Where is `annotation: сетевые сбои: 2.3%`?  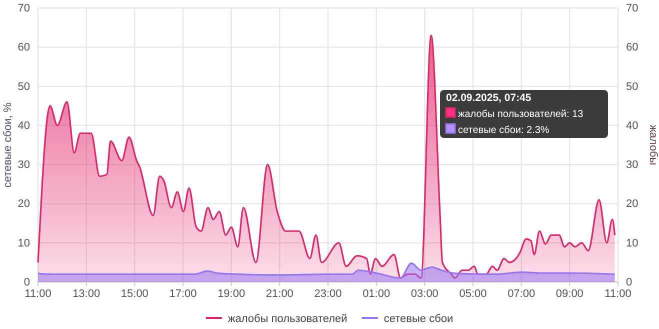
annotation: сетевые сбои: 2.3% is located at coordinates (504, 130).